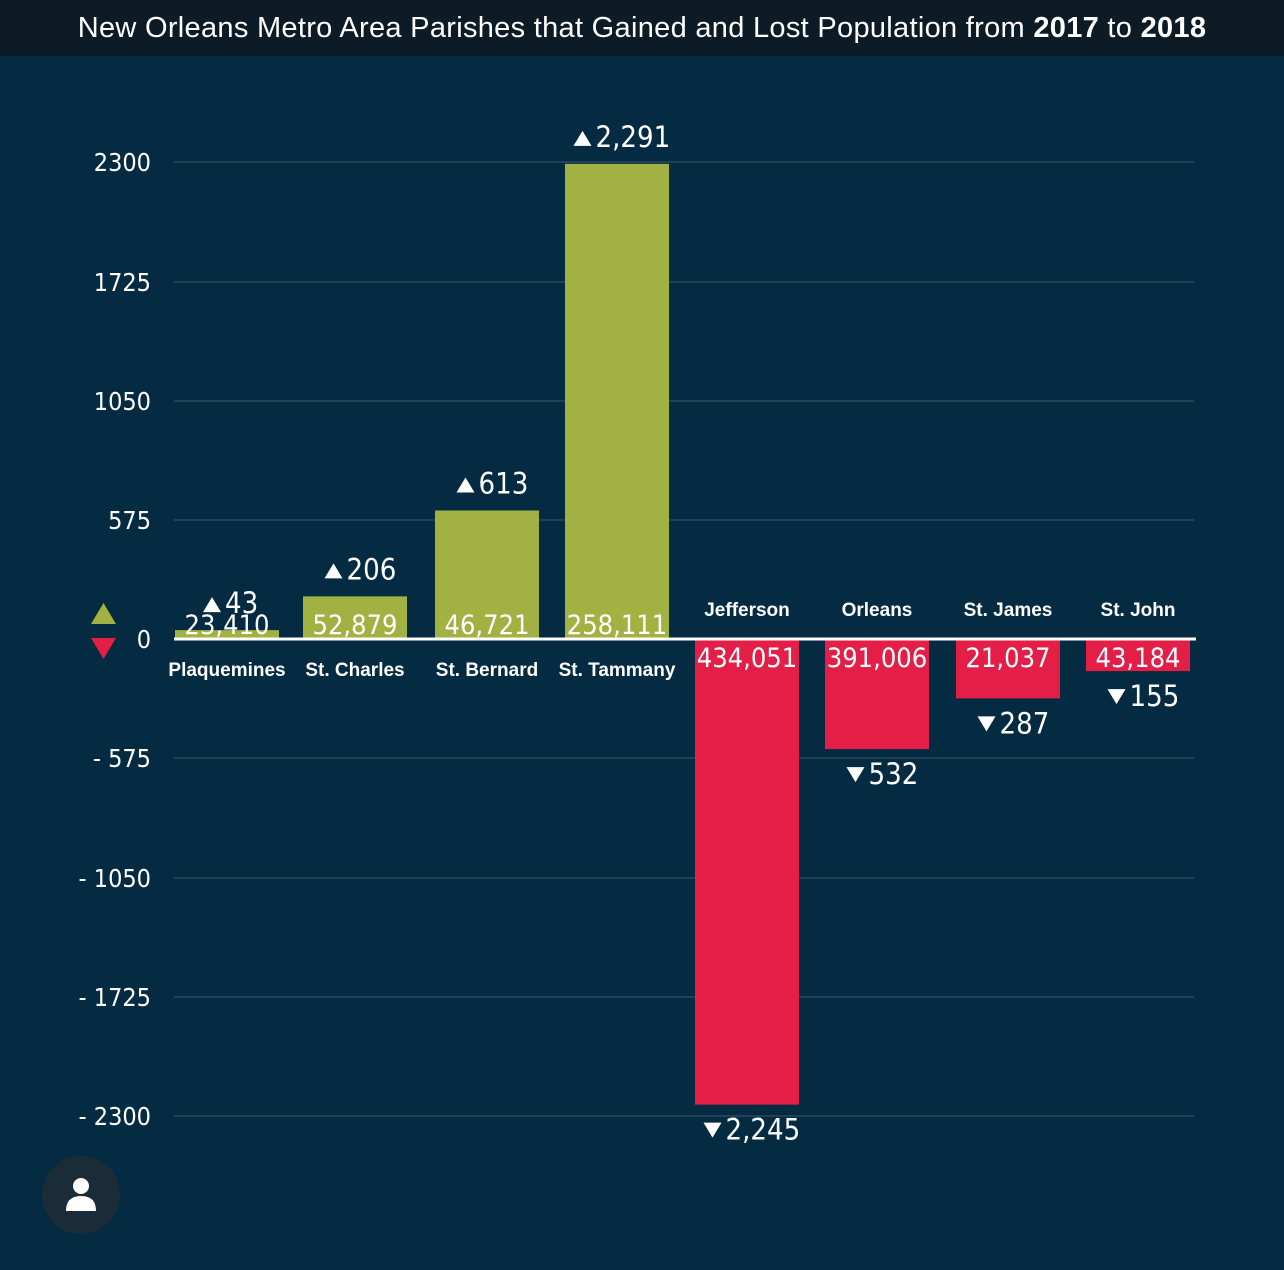 This screenshot has height=1270, width=1284. I want to click on y-tick-label: - 2300, so click(115, 1116).